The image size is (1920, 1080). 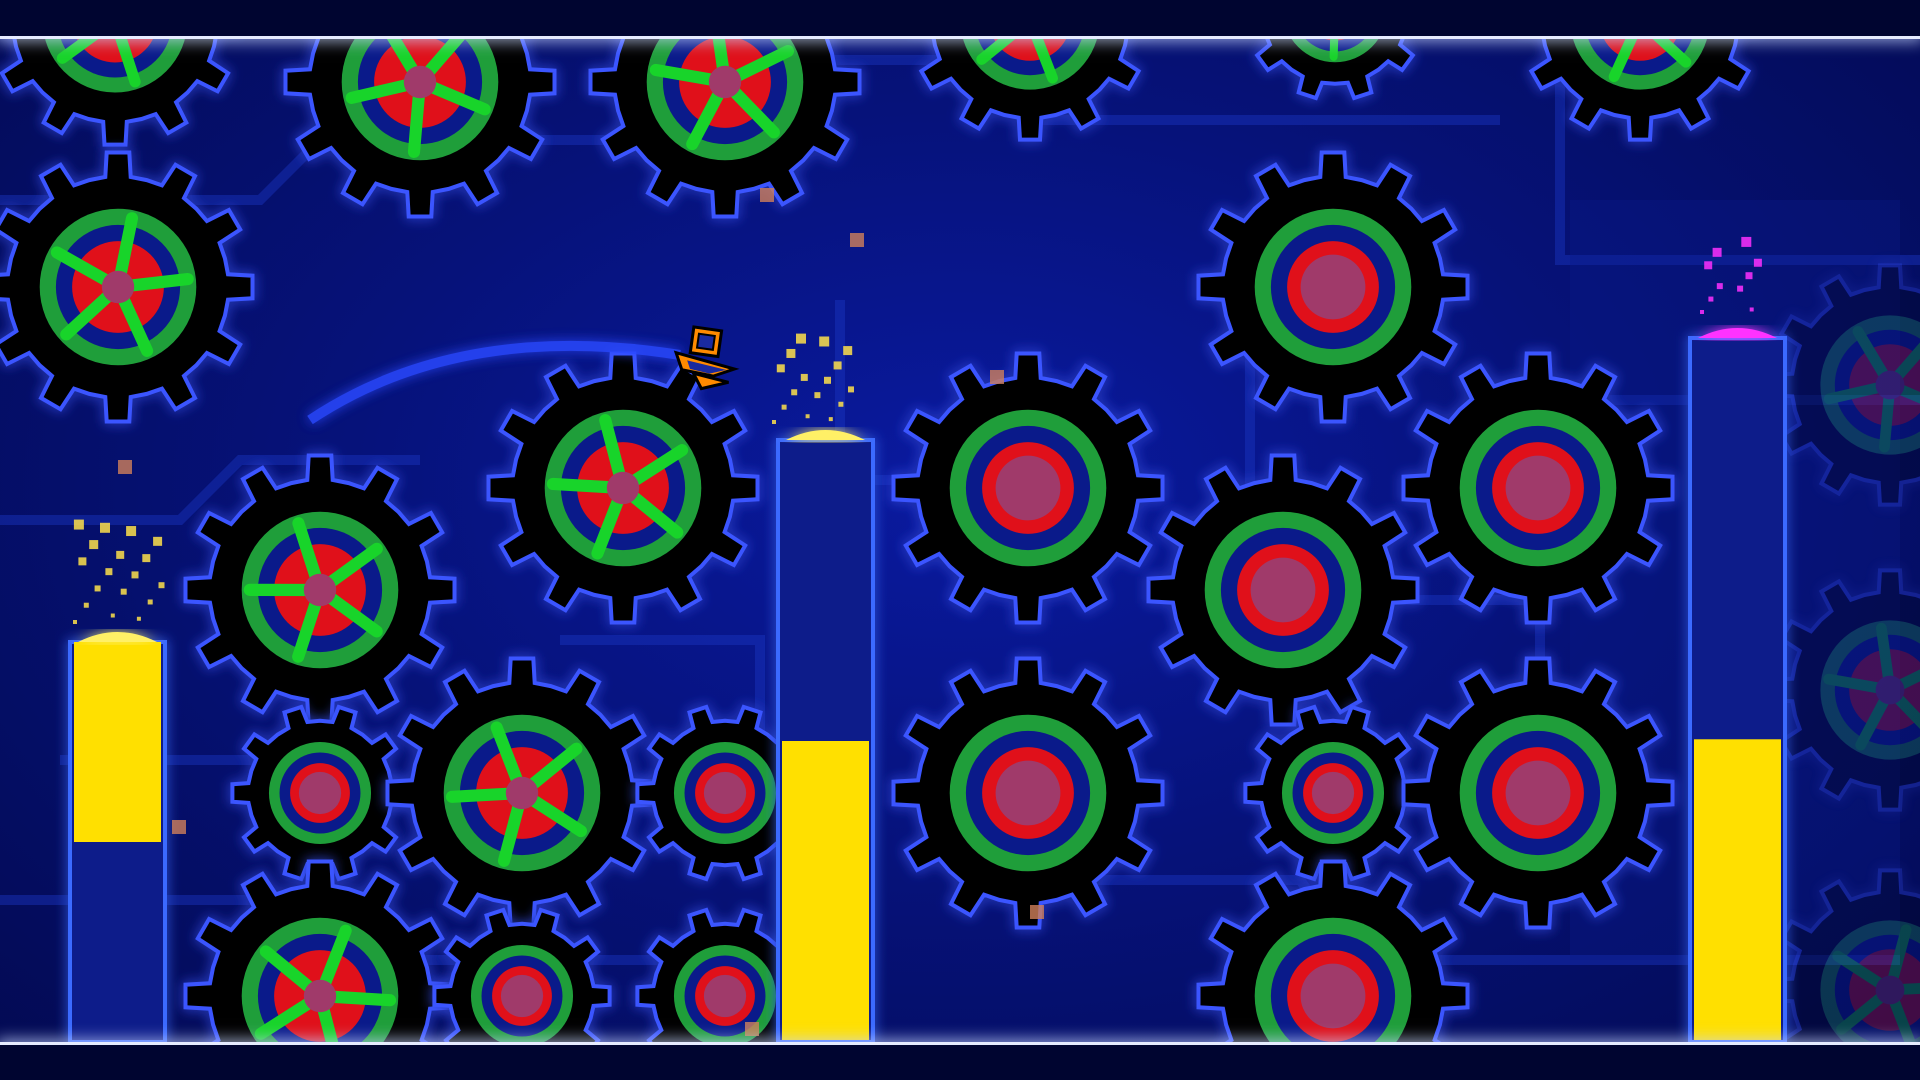 I want to click on pillar-left, so click(x=117, y=838).